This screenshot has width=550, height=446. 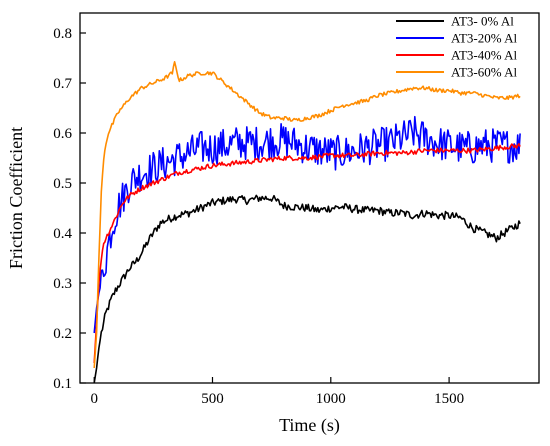 What do you see at coordinates (16, 198) in the screenshot?
I see `y-axis-title: Friction Coefficient` at bounding box center [16, 198].